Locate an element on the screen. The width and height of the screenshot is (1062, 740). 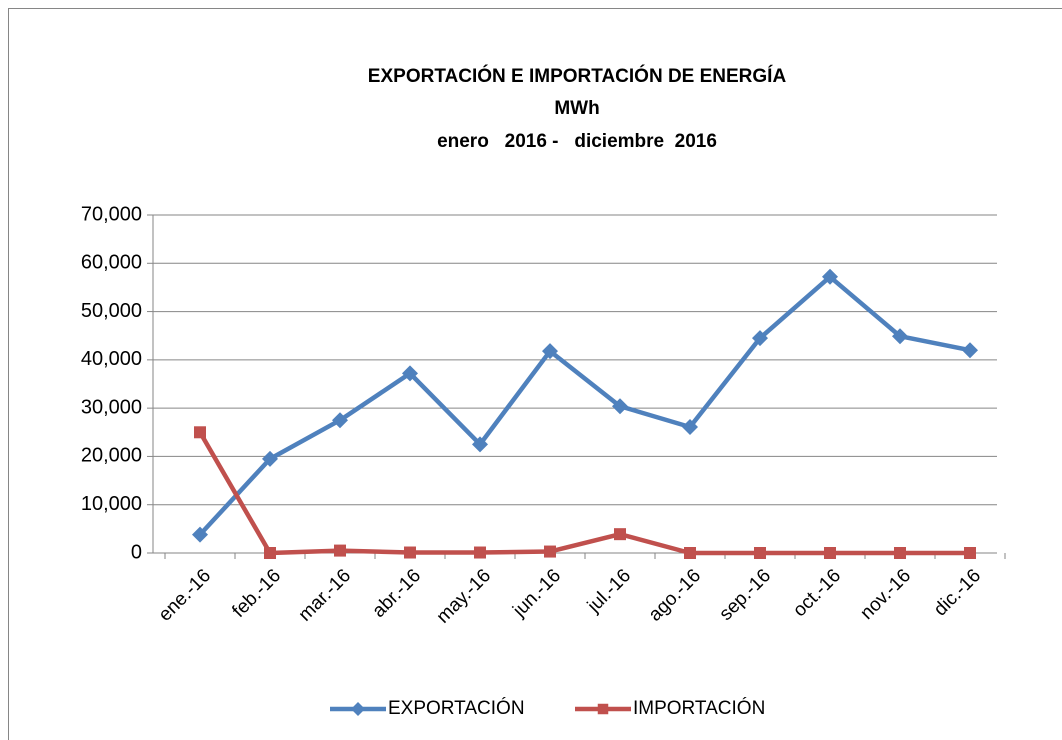
y-tick-label: 70,000 is located at coordinates (111, 214).